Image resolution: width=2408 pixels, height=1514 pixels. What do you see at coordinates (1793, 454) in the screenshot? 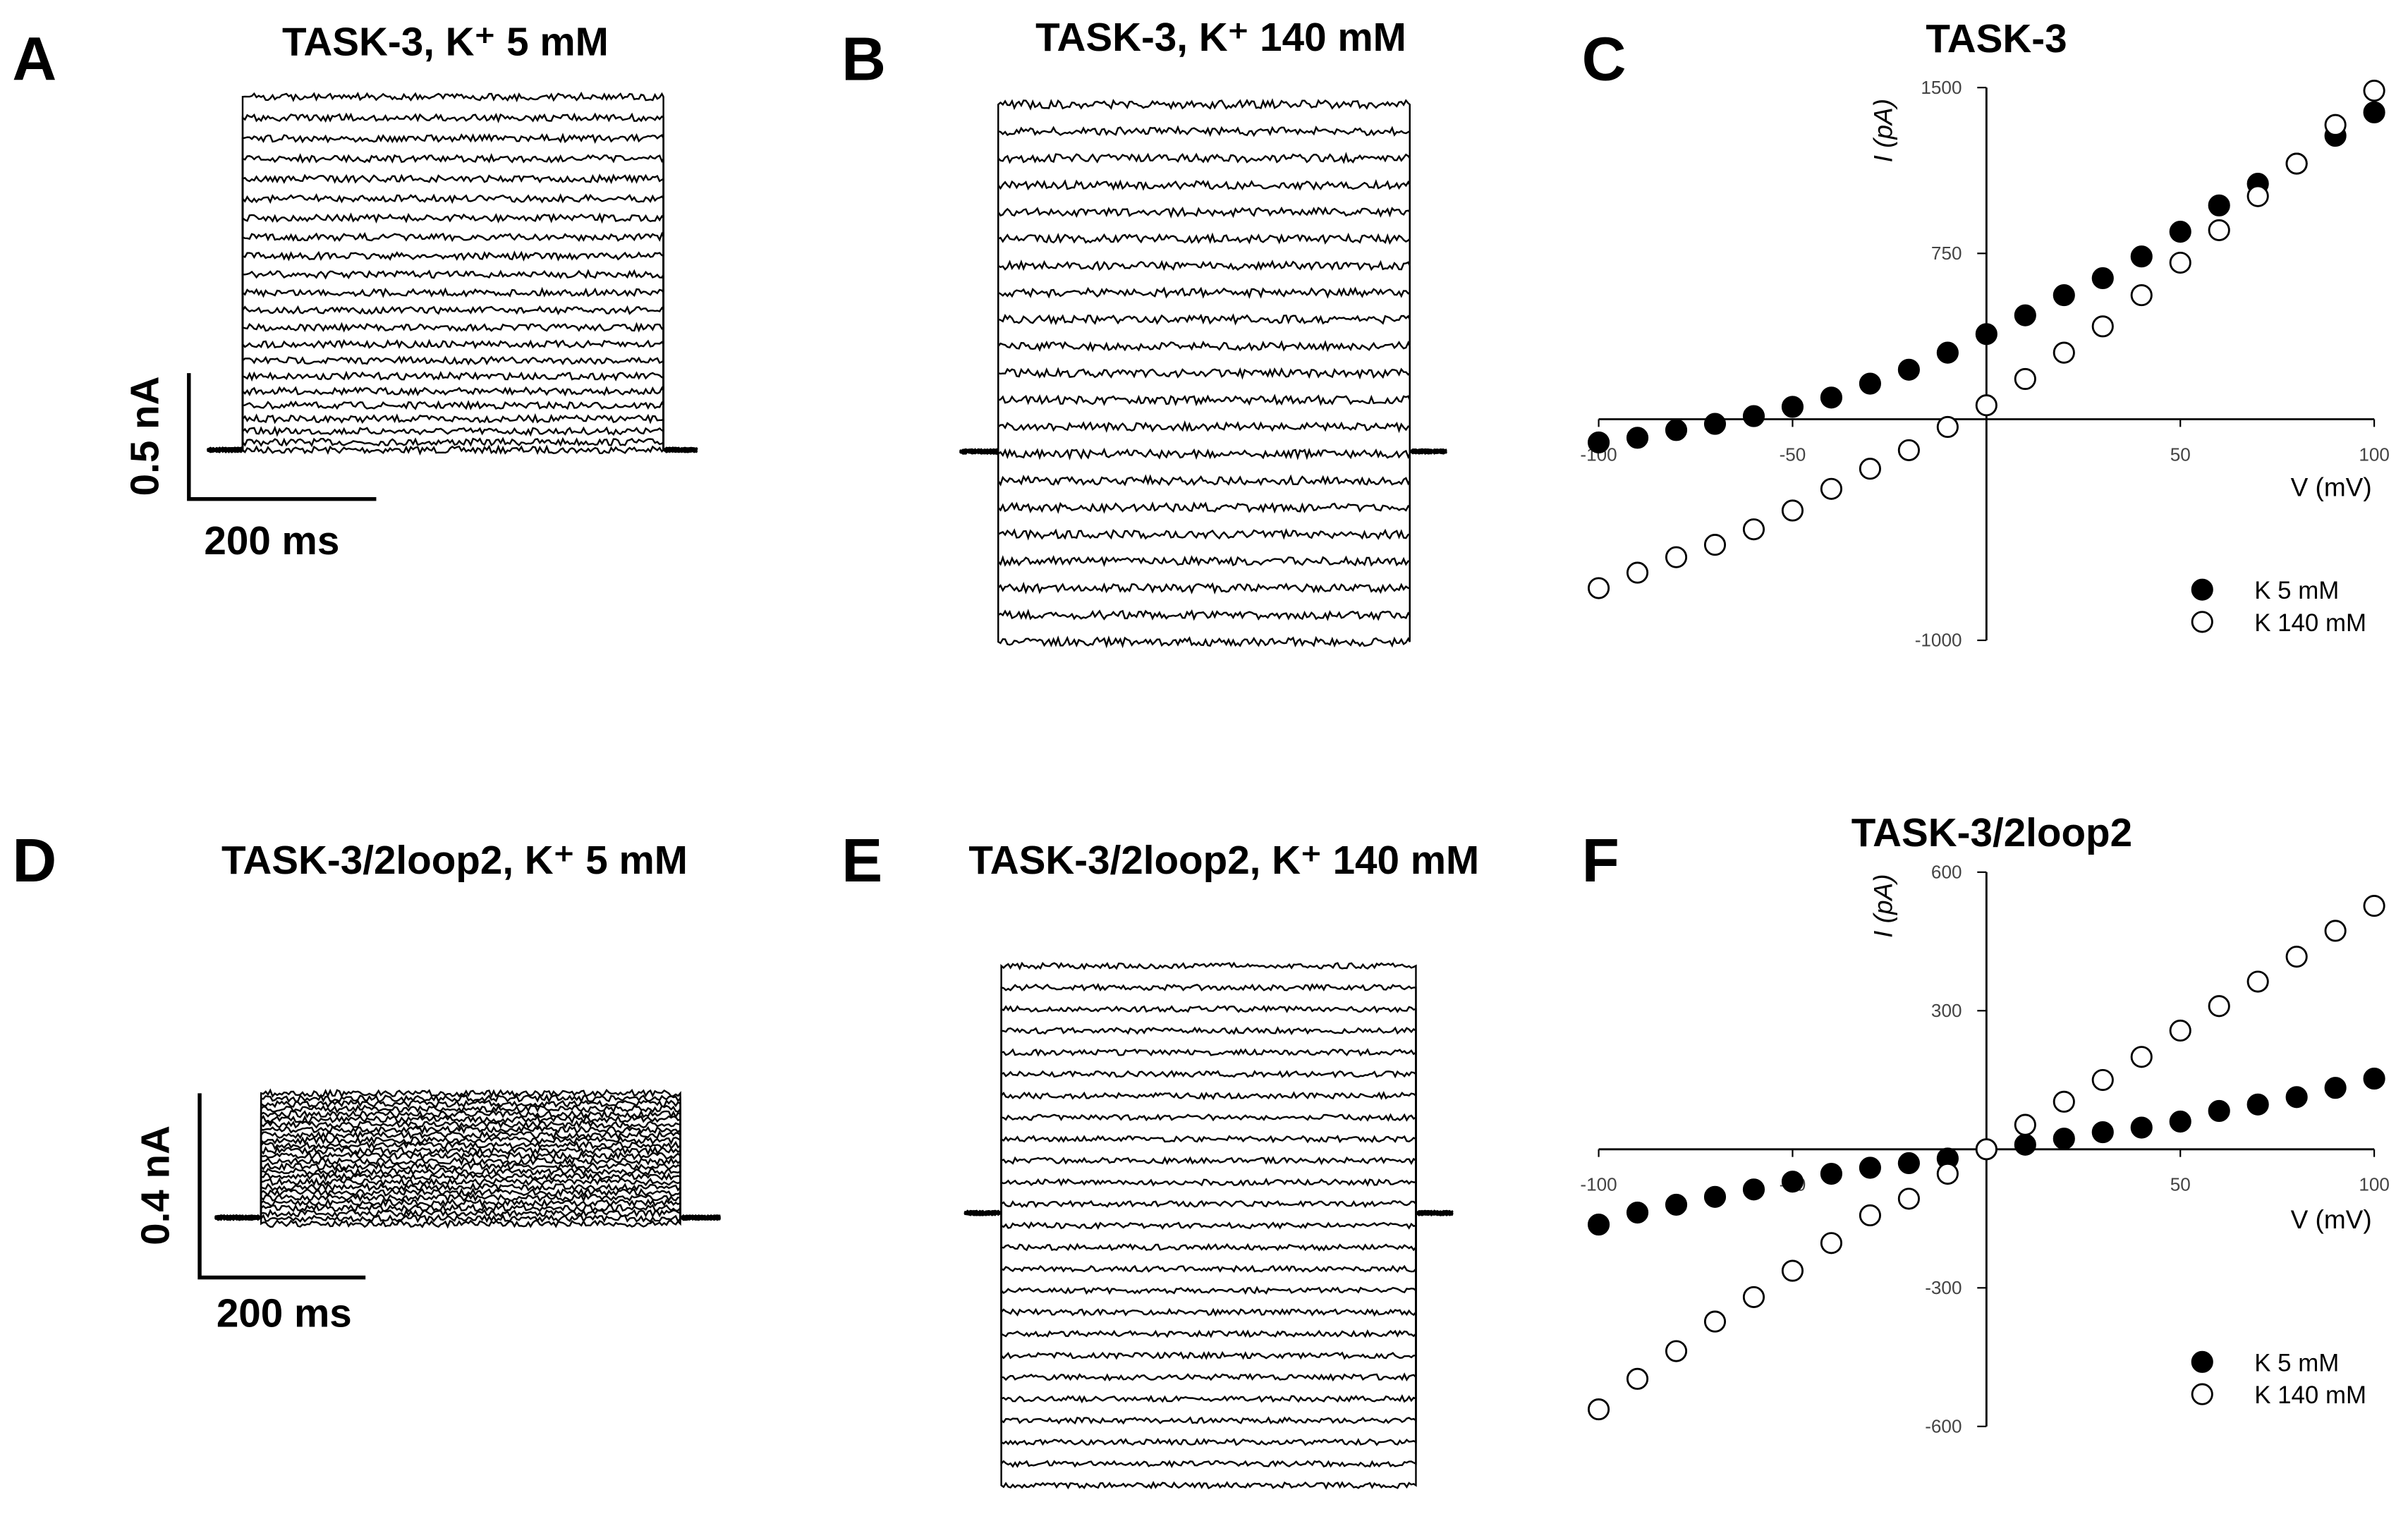
I see `x-tick-label: -50` at bounding box center [1793, 454].